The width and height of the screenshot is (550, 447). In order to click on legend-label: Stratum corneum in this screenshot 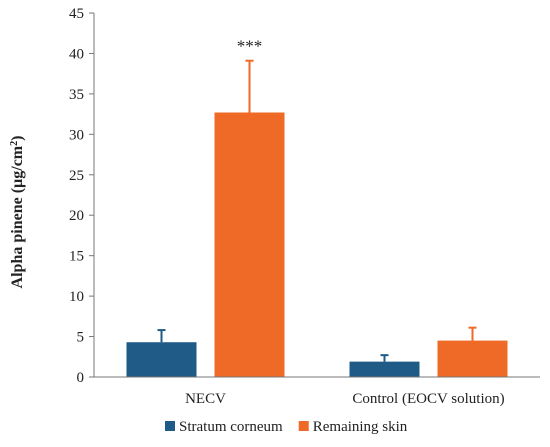, I will do `click(231, 427)`.